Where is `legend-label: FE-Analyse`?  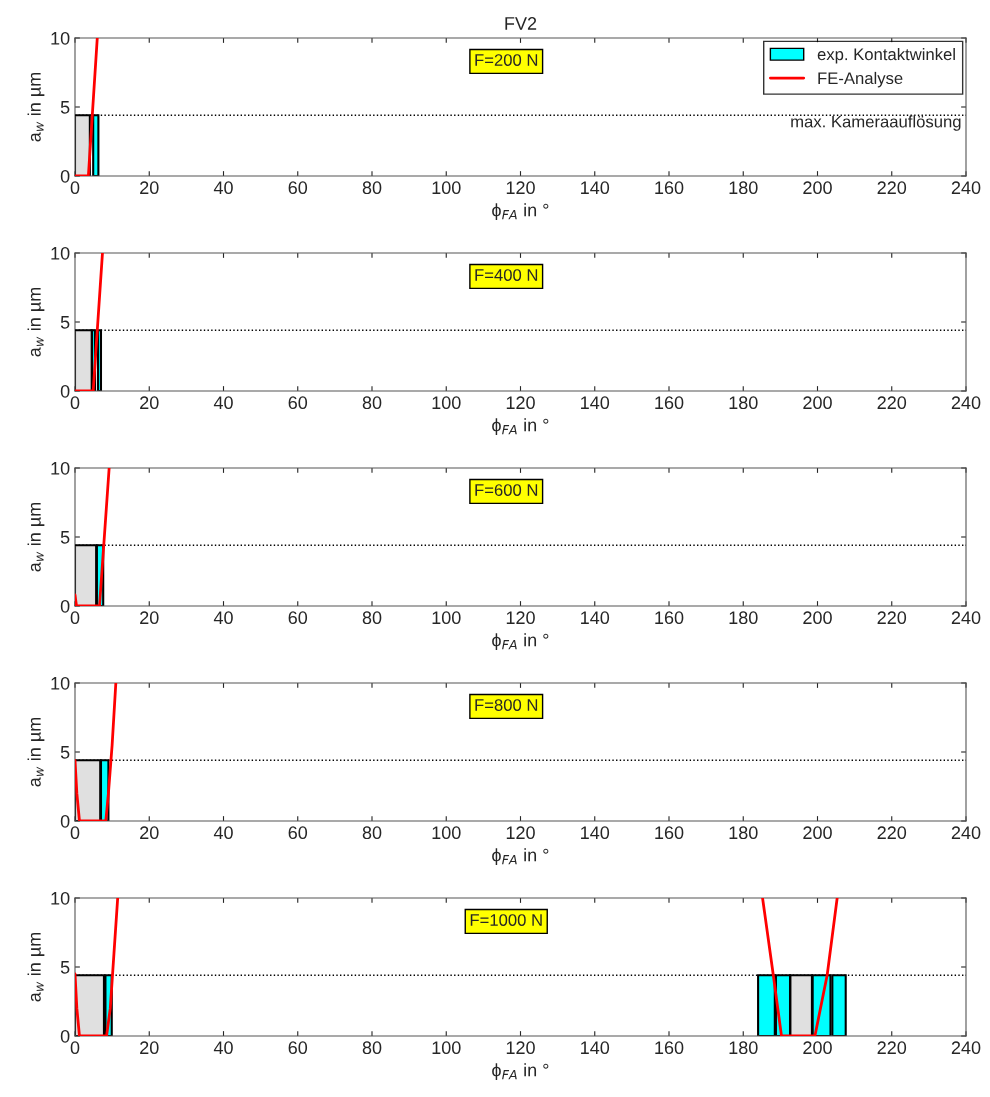
legend-label: FE-Analyse is located at coordinates (860, 79).